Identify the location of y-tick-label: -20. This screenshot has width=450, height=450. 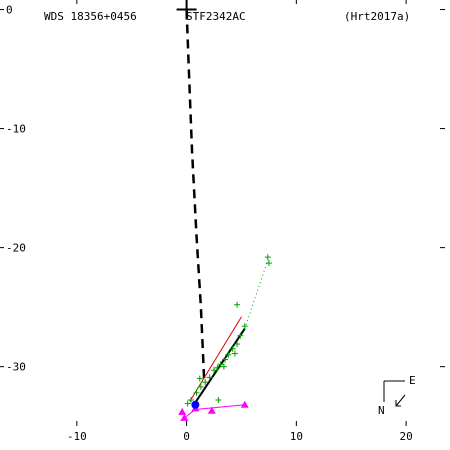
(16, 248).